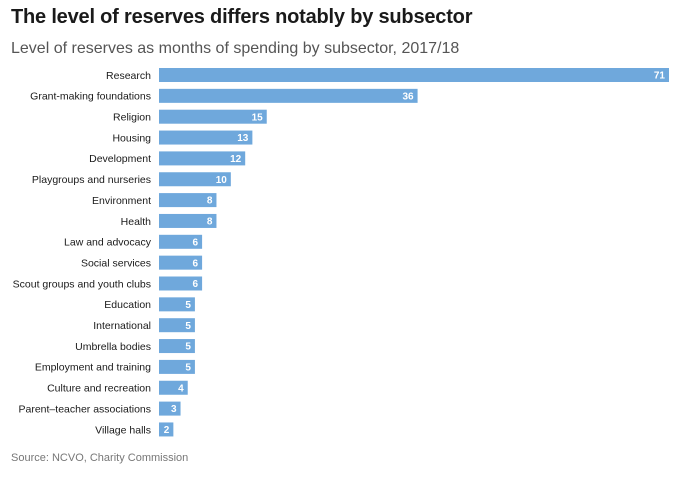  Describe the element at coordinates (108, 243) in the screenshot. I see `category-label: Law and advocacy` at that location.